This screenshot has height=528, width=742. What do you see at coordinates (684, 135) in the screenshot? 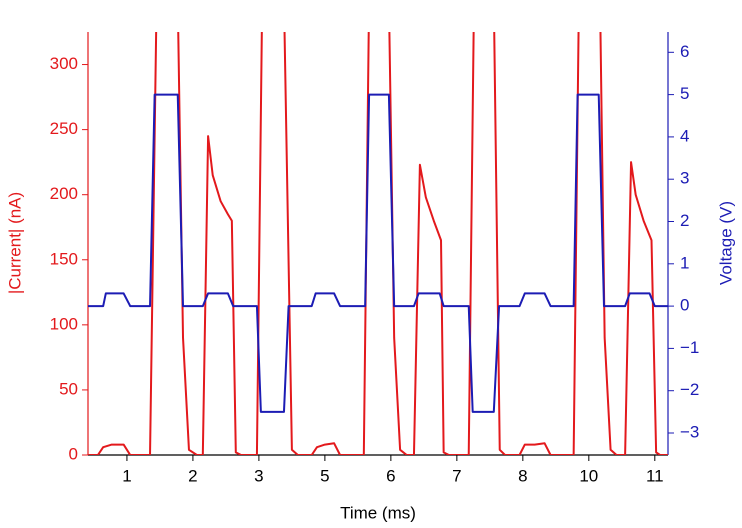
I see `y2-tick-label: 4` at bounding box center [684, 135].